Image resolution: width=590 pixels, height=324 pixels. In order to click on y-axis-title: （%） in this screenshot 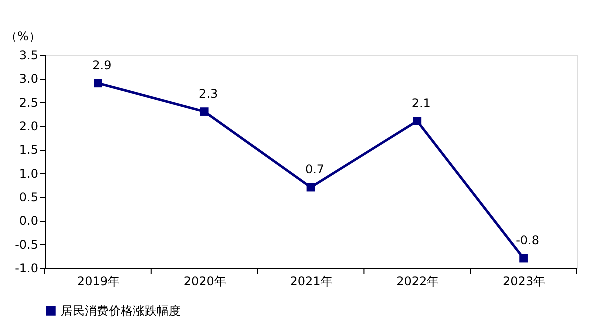, I will do `click(23, 37)`.